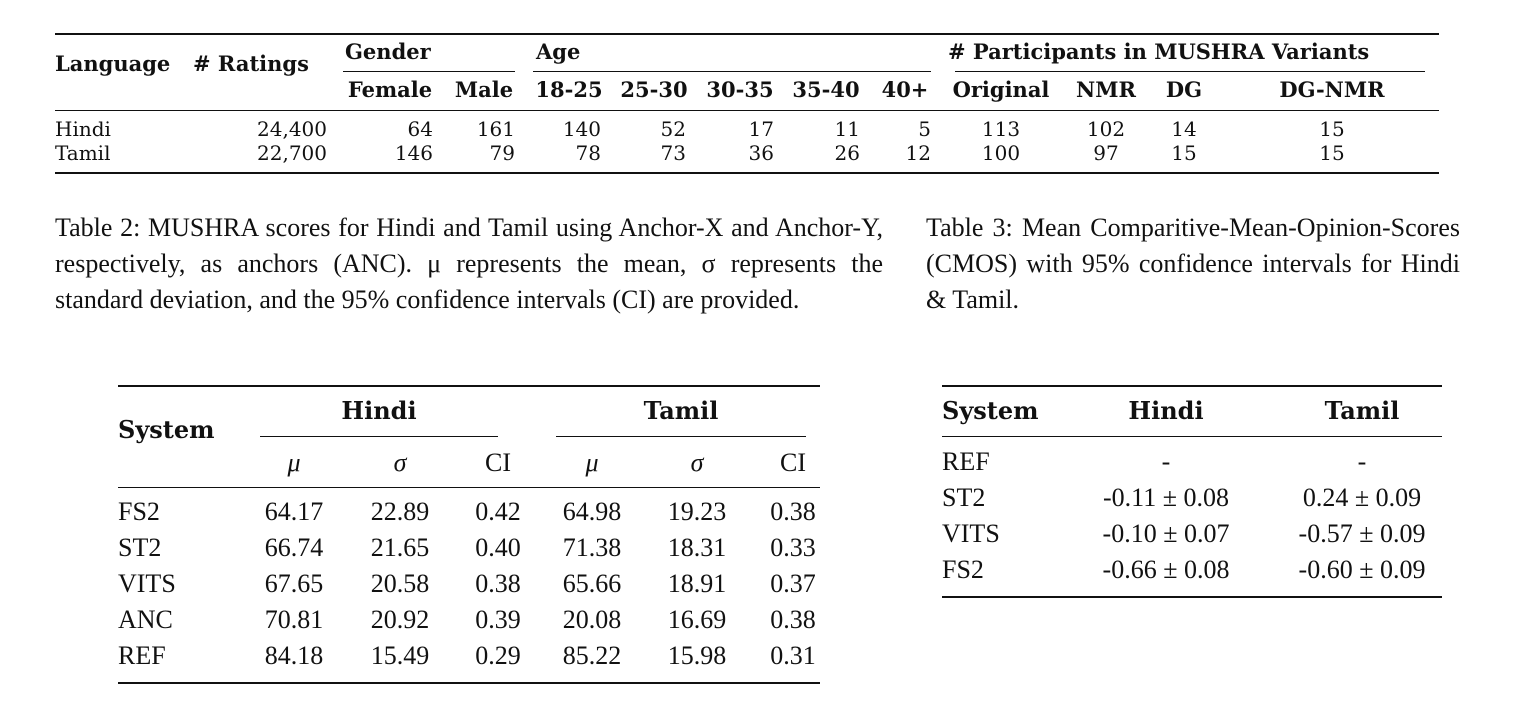 The height and width of the screenshot is (708, 1513). I want to click on table2-cell: 19.23, so click(697, 511).